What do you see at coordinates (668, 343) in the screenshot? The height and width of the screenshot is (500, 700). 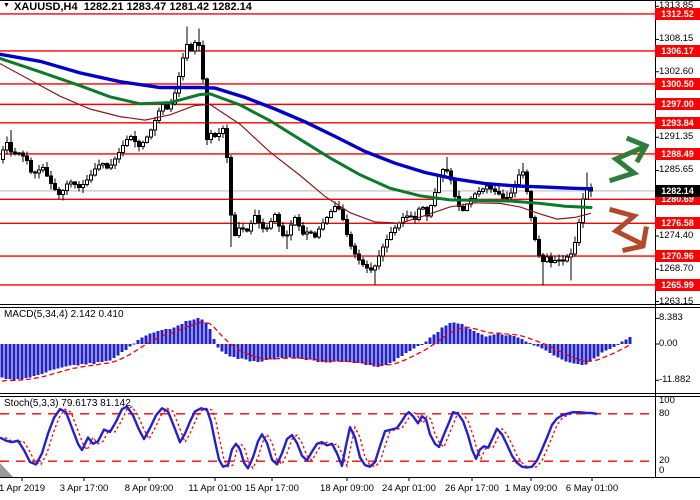 I see `macd-tick-label: 0.00` at bounding box center [668, 343].